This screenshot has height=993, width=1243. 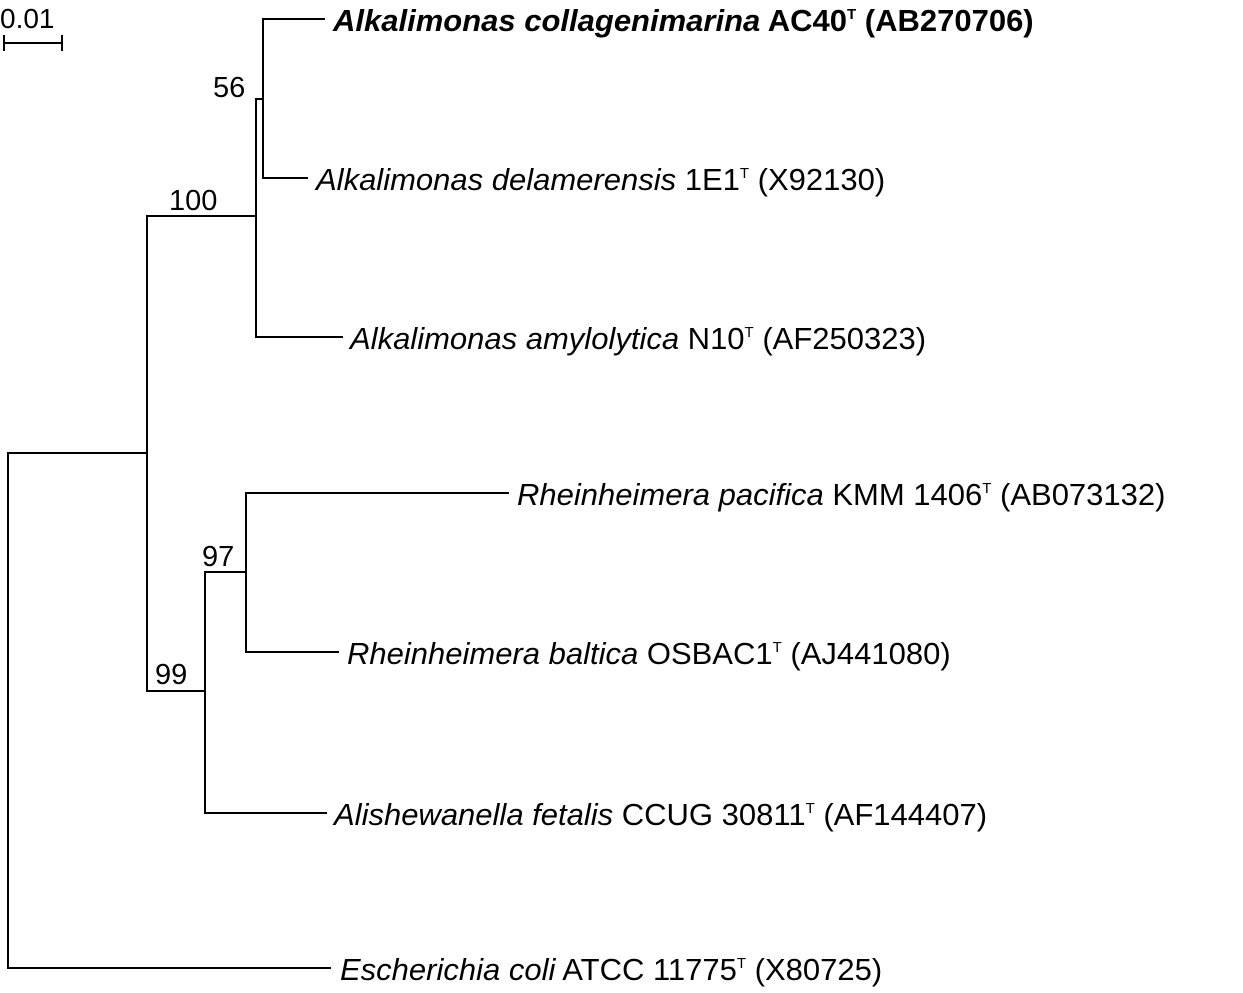 I want to click on accession-number: (AB270706), so click(x=944, y=20).